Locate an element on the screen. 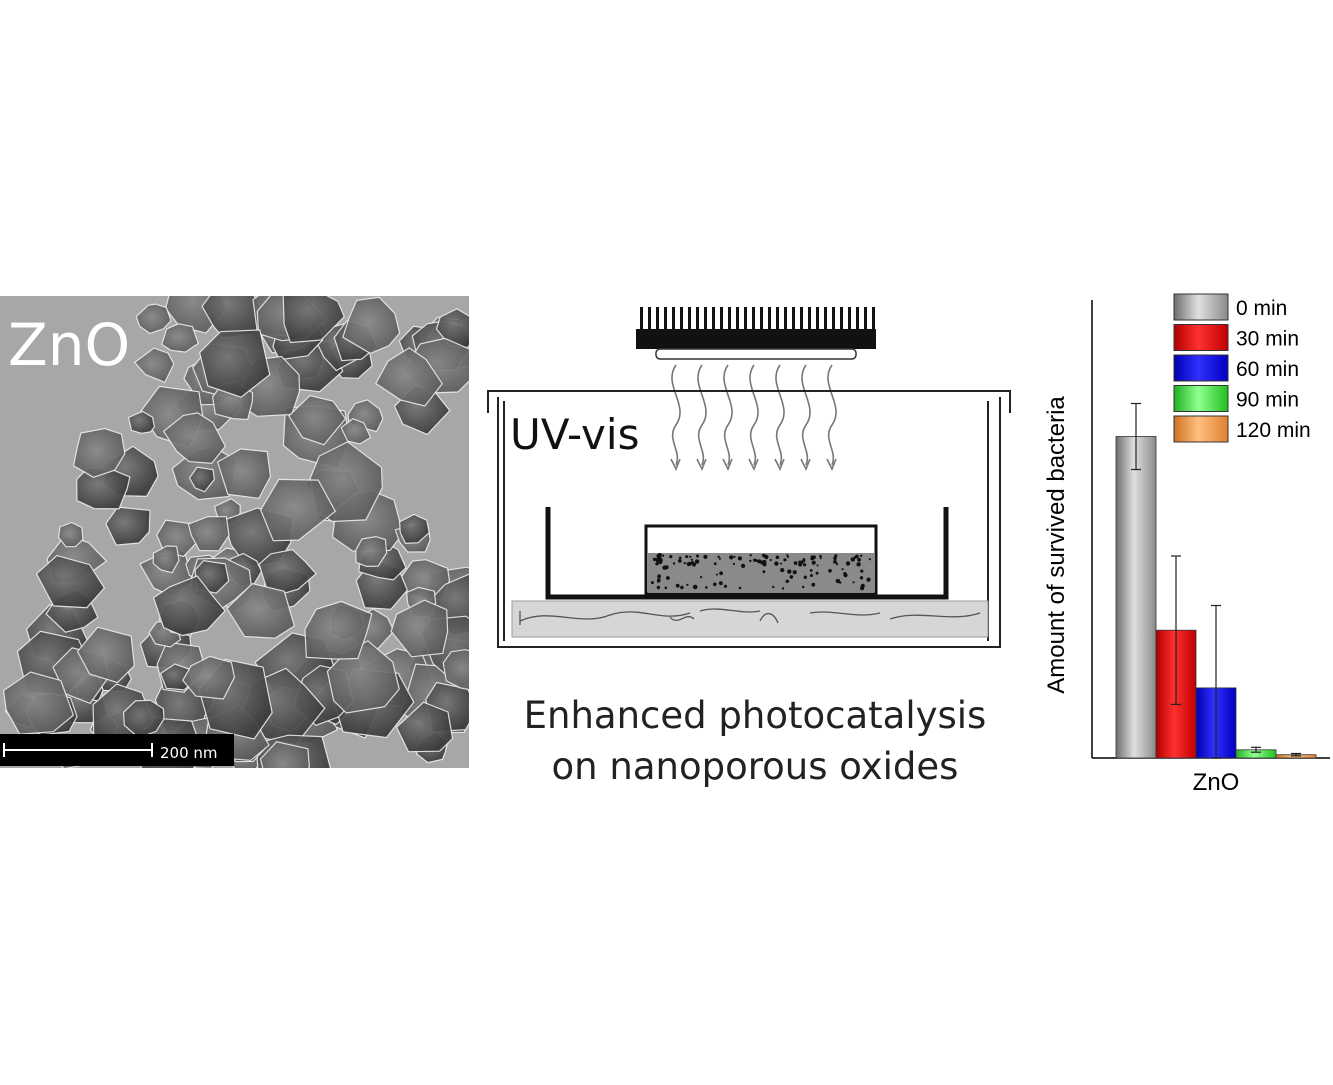 The image size is (1333, 1085). scale-bar is located at coordinates (117, 750).